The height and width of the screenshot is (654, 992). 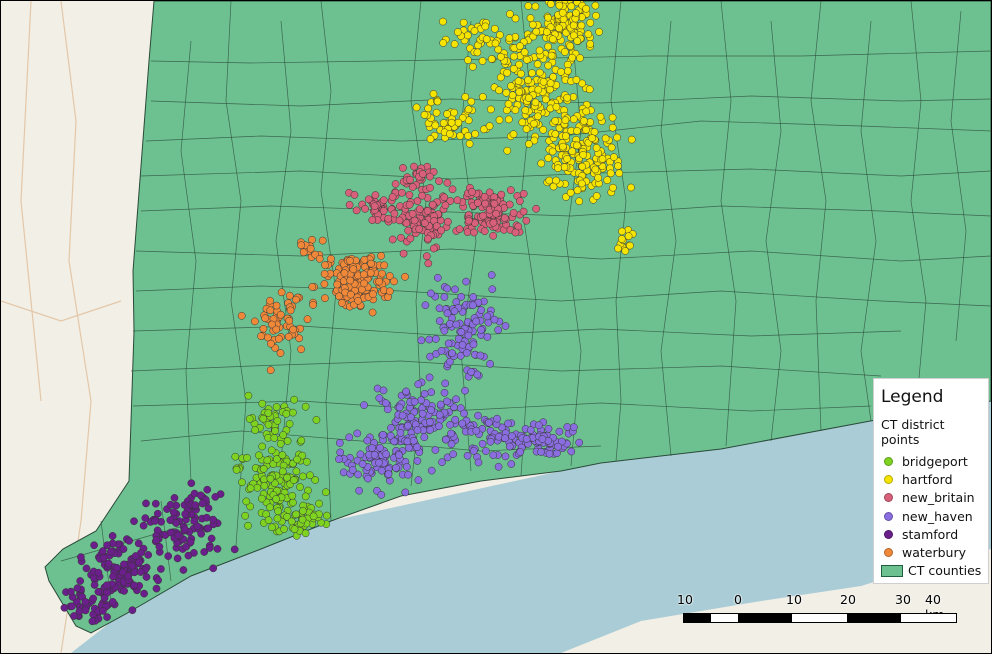 I want to click on scale-label: 10, so click(x=794, y=599).